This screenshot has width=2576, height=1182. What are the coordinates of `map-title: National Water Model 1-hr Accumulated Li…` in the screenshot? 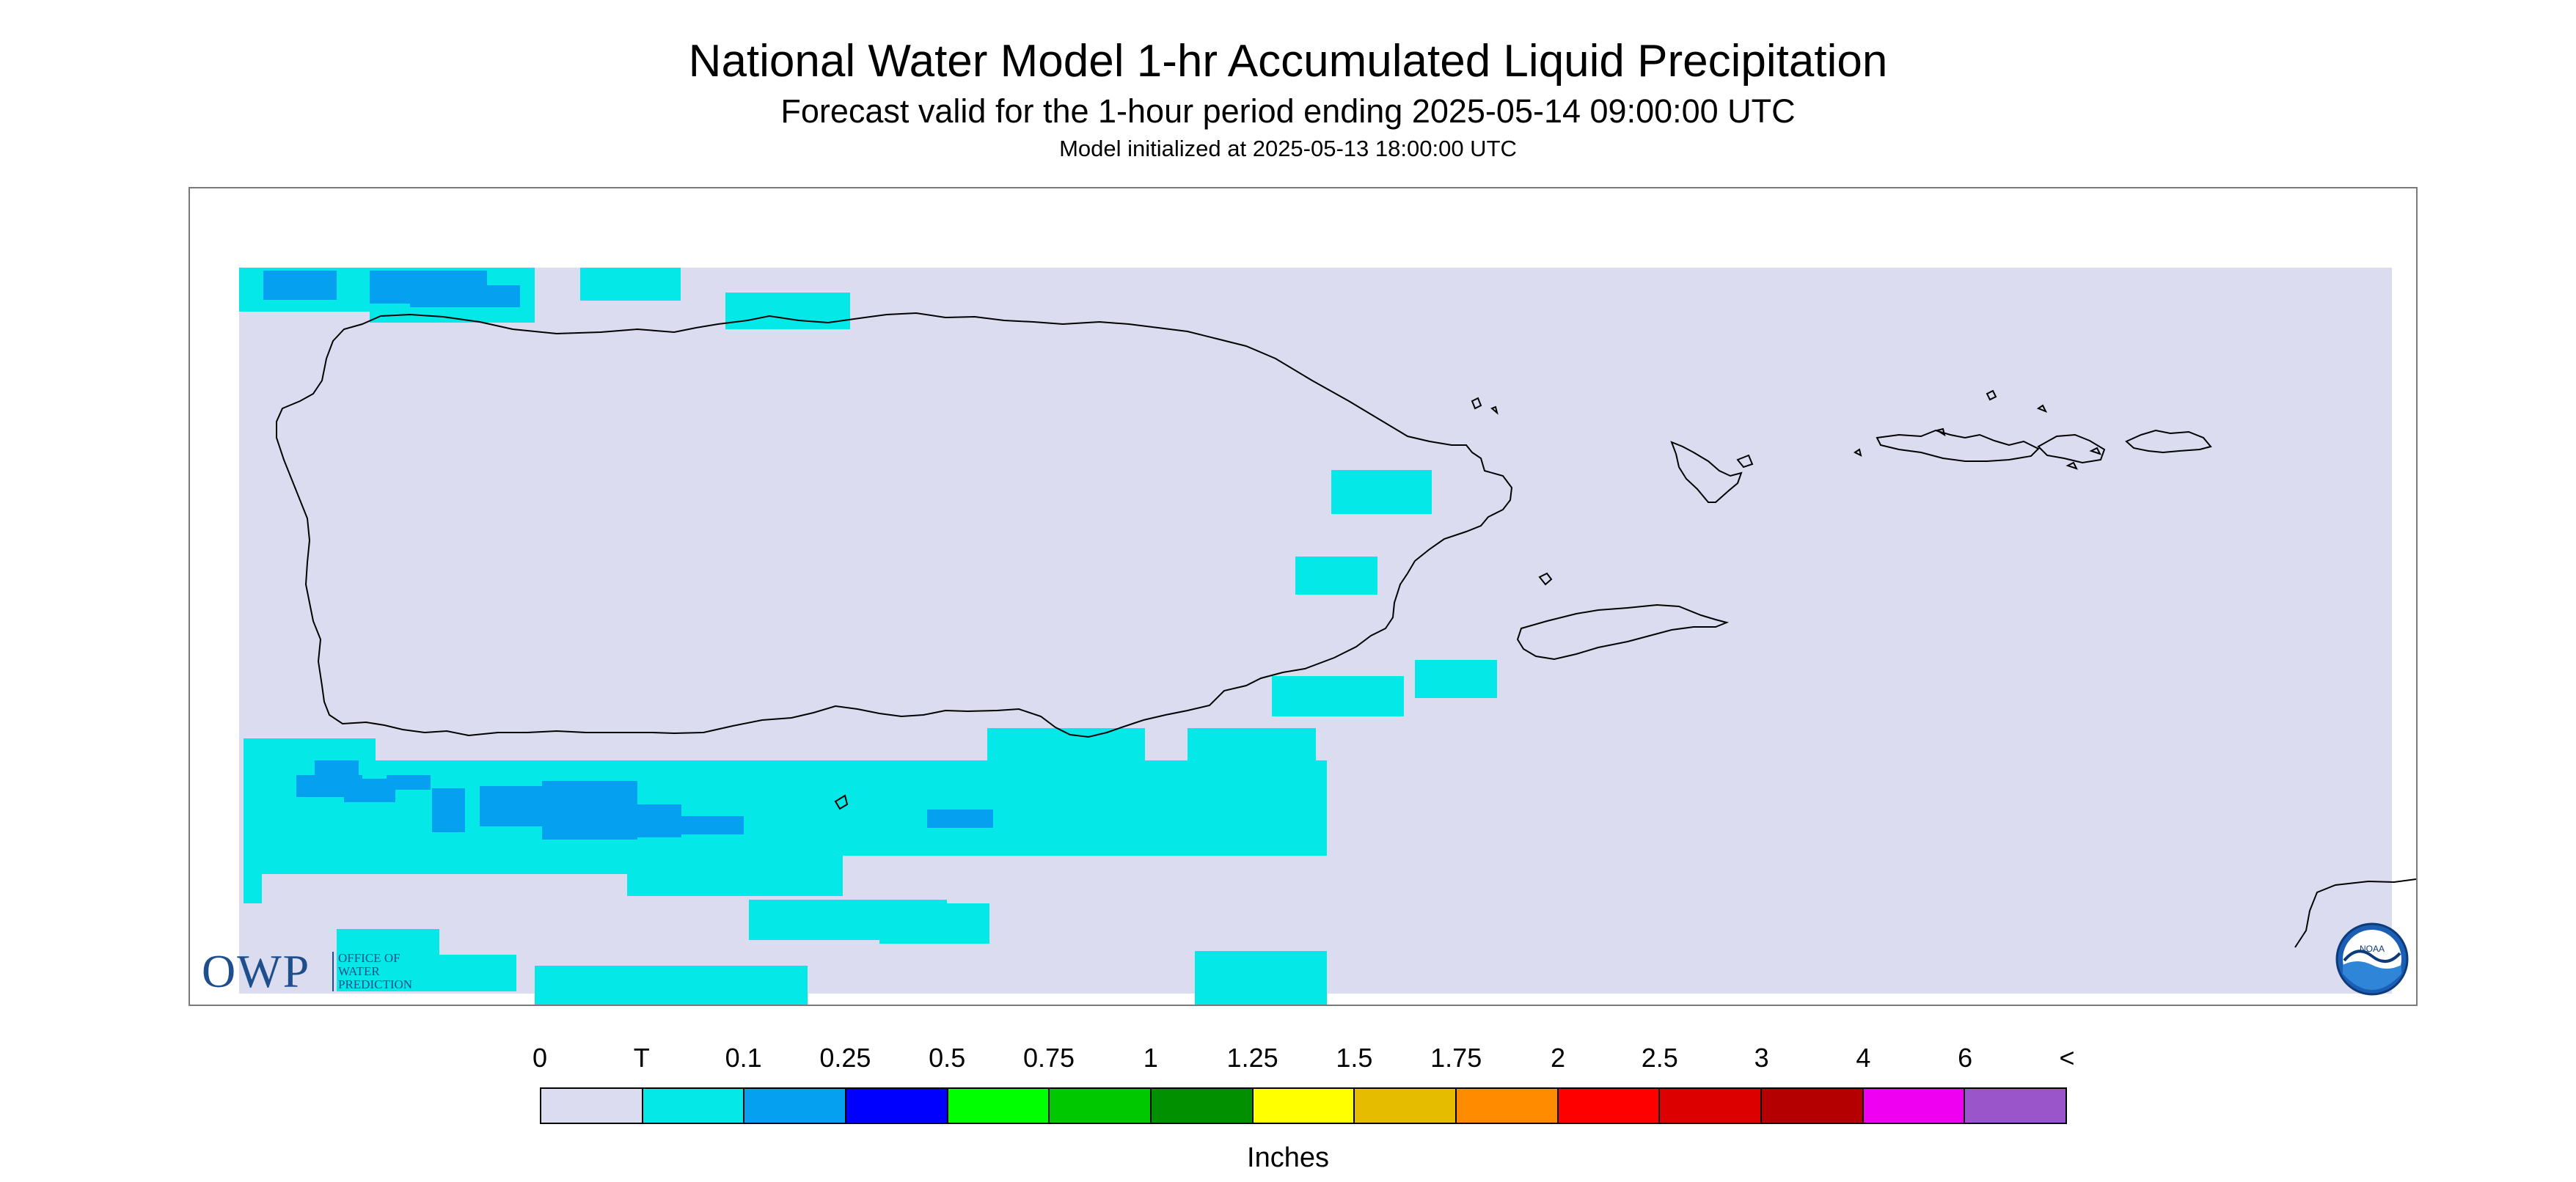 It's located at (1288, 62).